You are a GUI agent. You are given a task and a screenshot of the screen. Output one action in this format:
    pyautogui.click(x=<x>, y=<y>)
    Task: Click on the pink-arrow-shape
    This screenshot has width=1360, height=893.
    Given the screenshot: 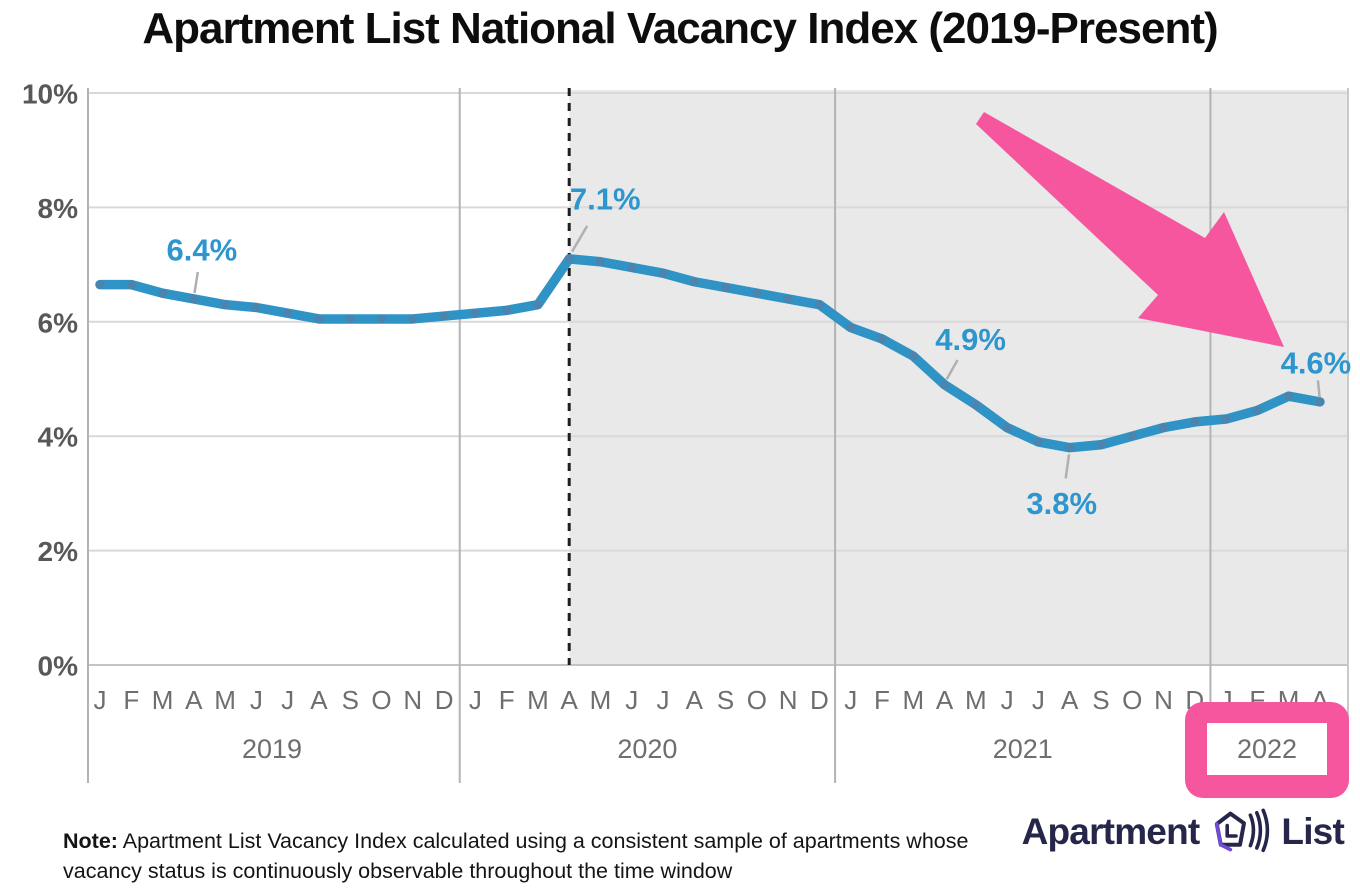 What is the action you would take?
    pyautogui.click(x=1130, y=229)
    